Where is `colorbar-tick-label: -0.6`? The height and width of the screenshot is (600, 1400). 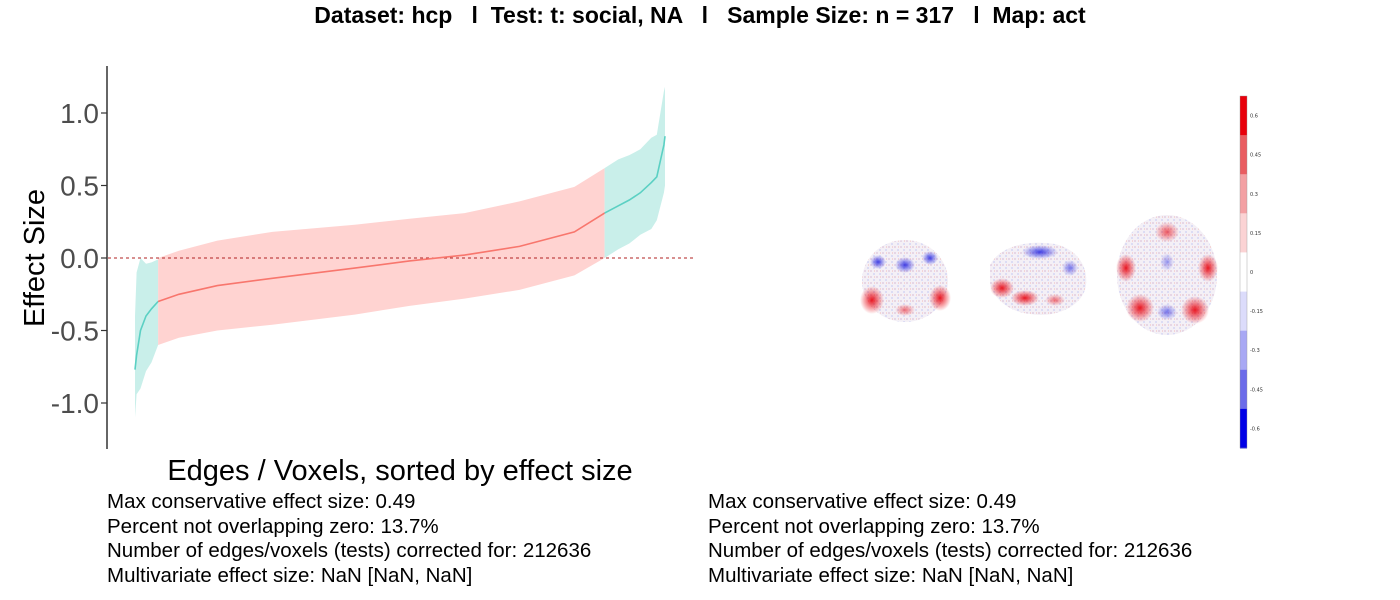 colorbar-tick-label: -0.6 is located at coordinates (1255, 429).